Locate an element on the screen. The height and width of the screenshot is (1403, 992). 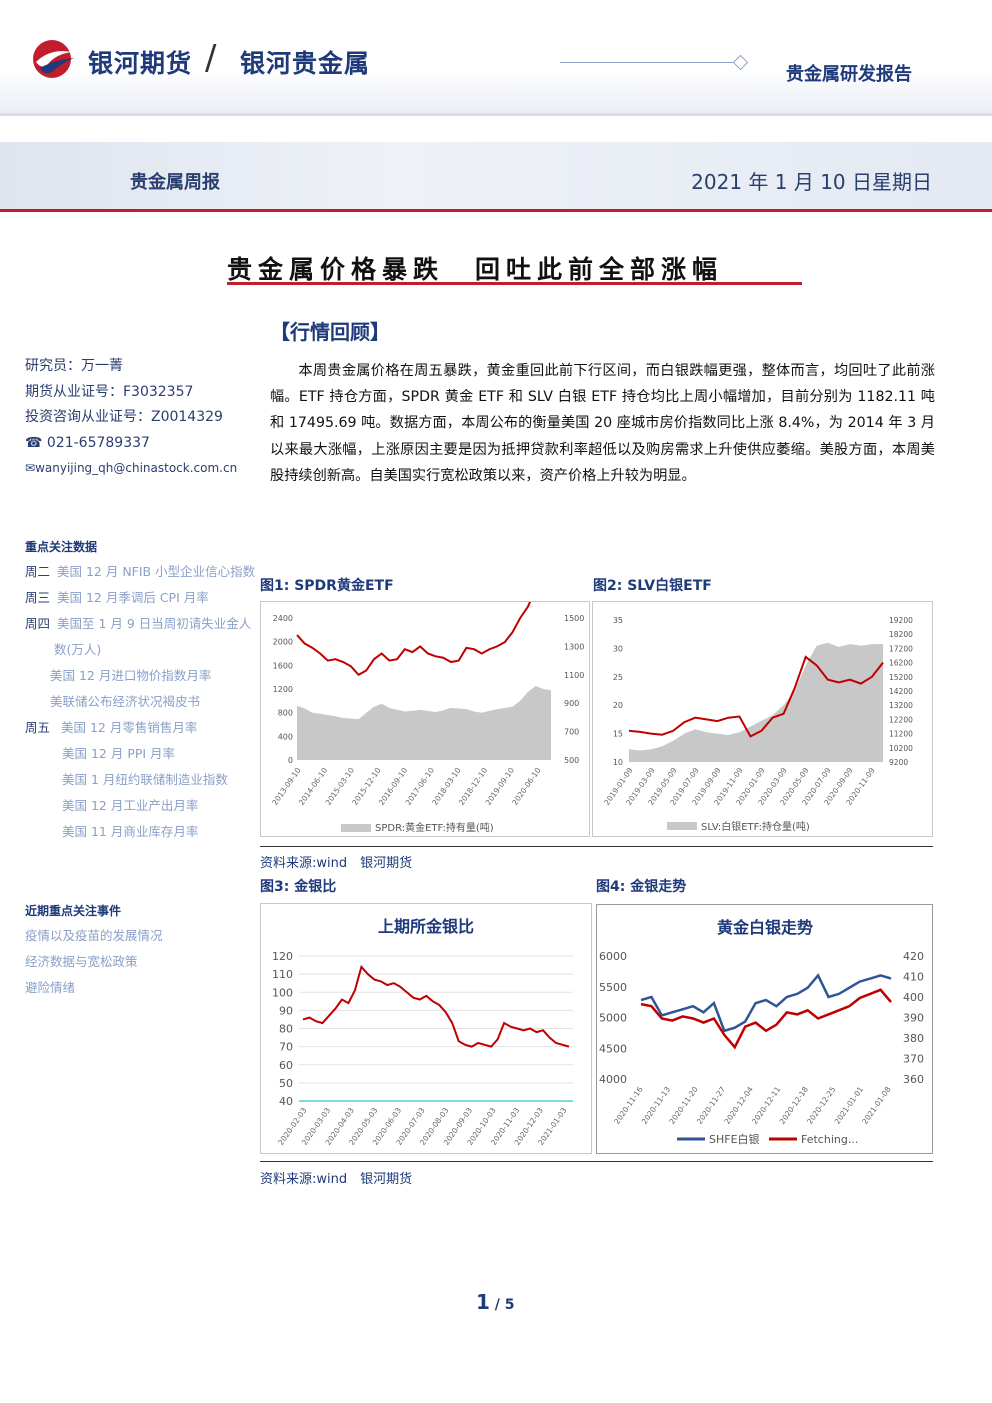
y-tick-label: 12200 is located at coordinates (901, 719).